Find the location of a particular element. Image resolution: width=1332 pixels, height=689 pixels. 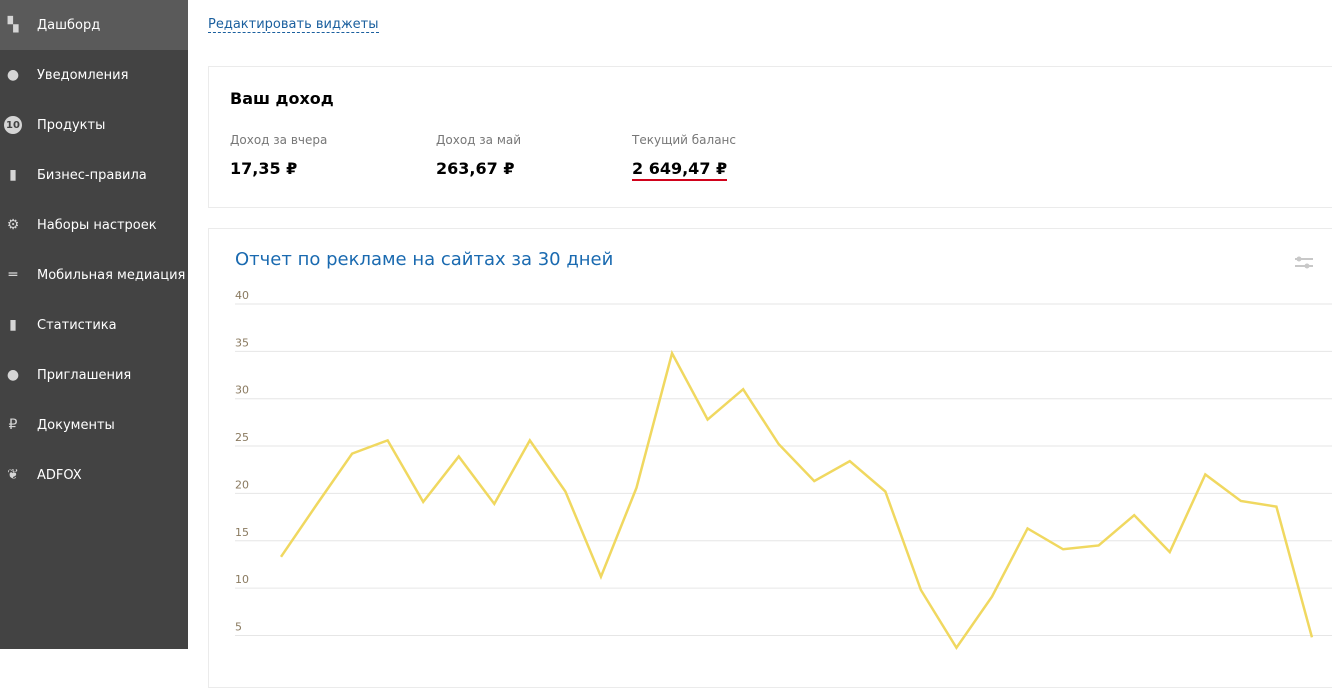

sidebar-item-label: Бизнес-правила is located at coordinates (92, 175).